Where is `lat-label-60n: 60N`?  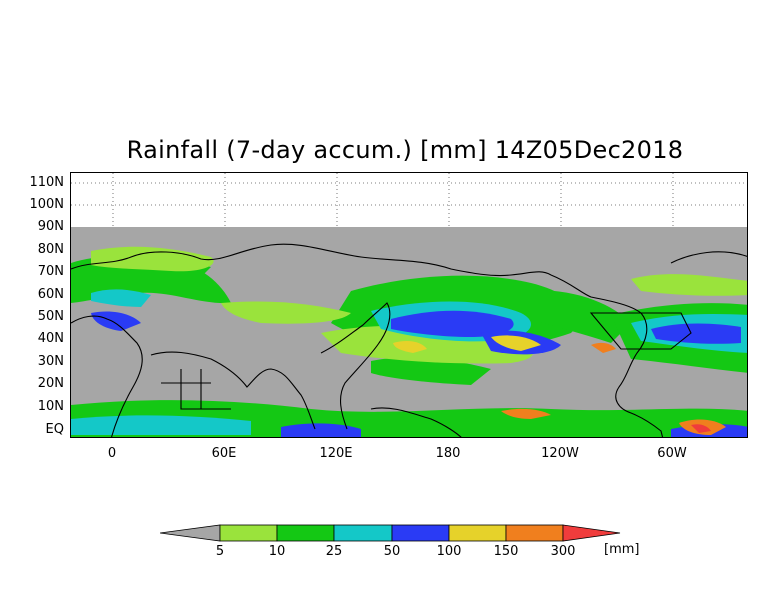 lat-label-60n: 60N is located at coordinates (50, 294).